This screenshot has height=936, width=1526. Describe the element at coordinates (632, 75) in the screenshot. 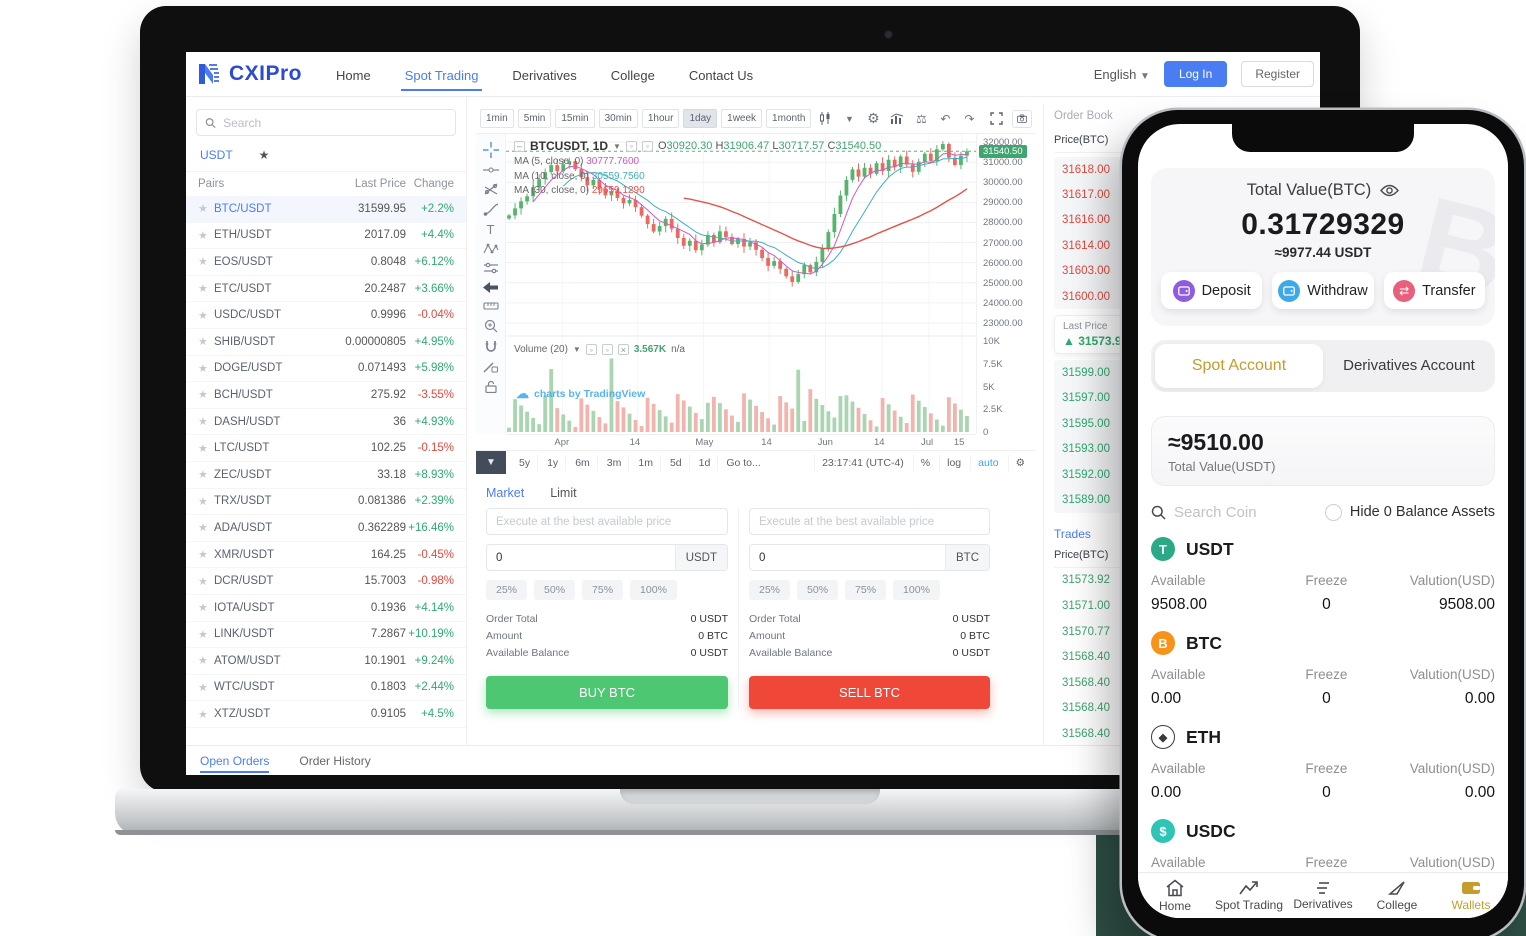

I see `nav-link: College` at that location.